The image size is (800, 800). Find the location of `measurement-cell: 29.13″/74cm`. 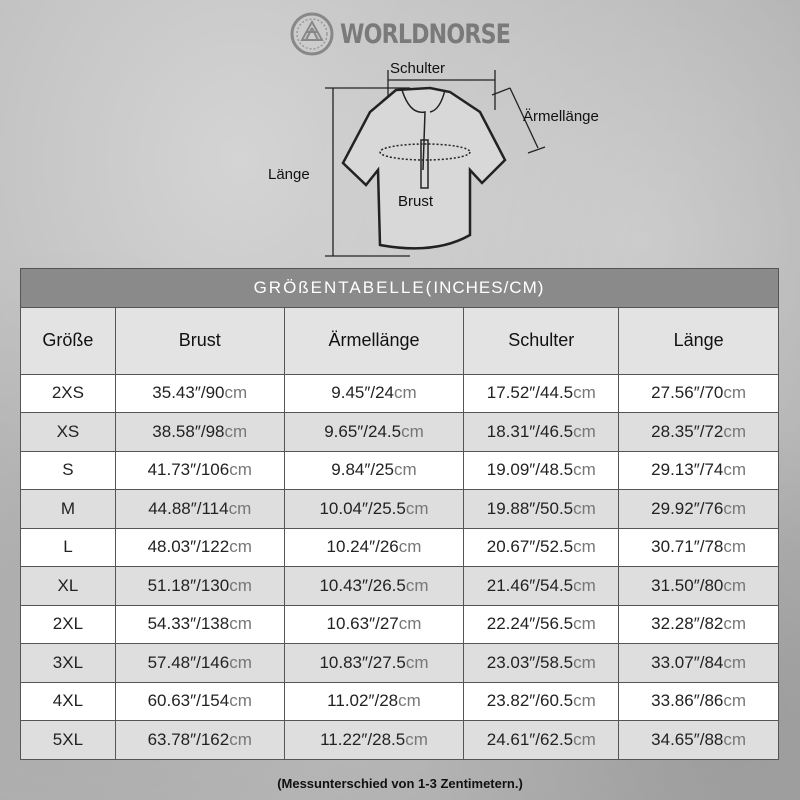

measurement-cell: 29.13″/74cm is located at coordinates (698, 470).